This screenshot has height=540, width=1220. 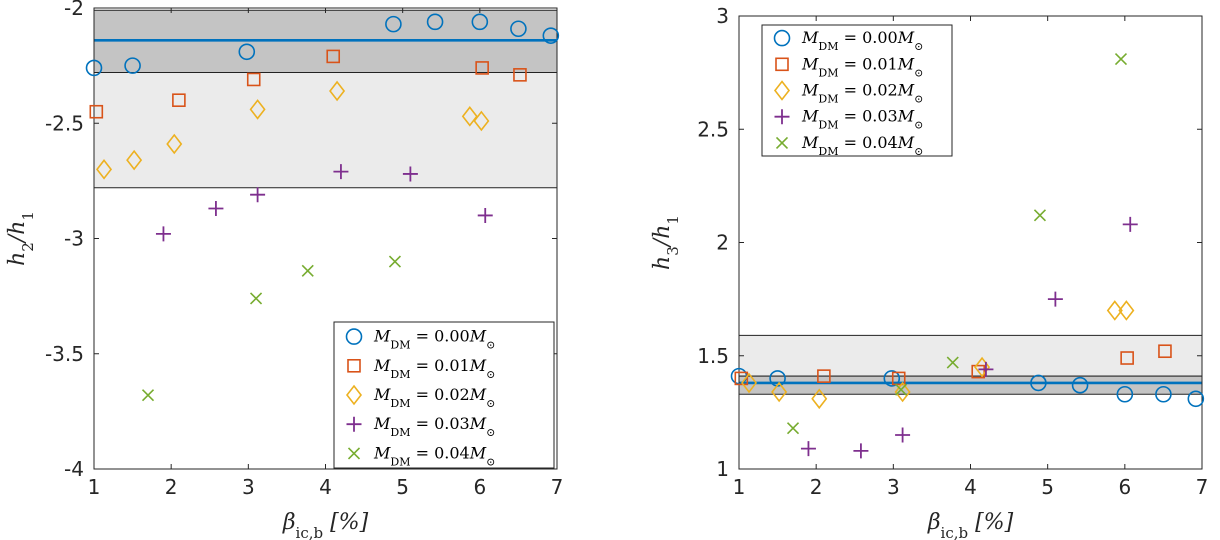 I want to click on y-tick-label: -4, so click(x=74, y=469).